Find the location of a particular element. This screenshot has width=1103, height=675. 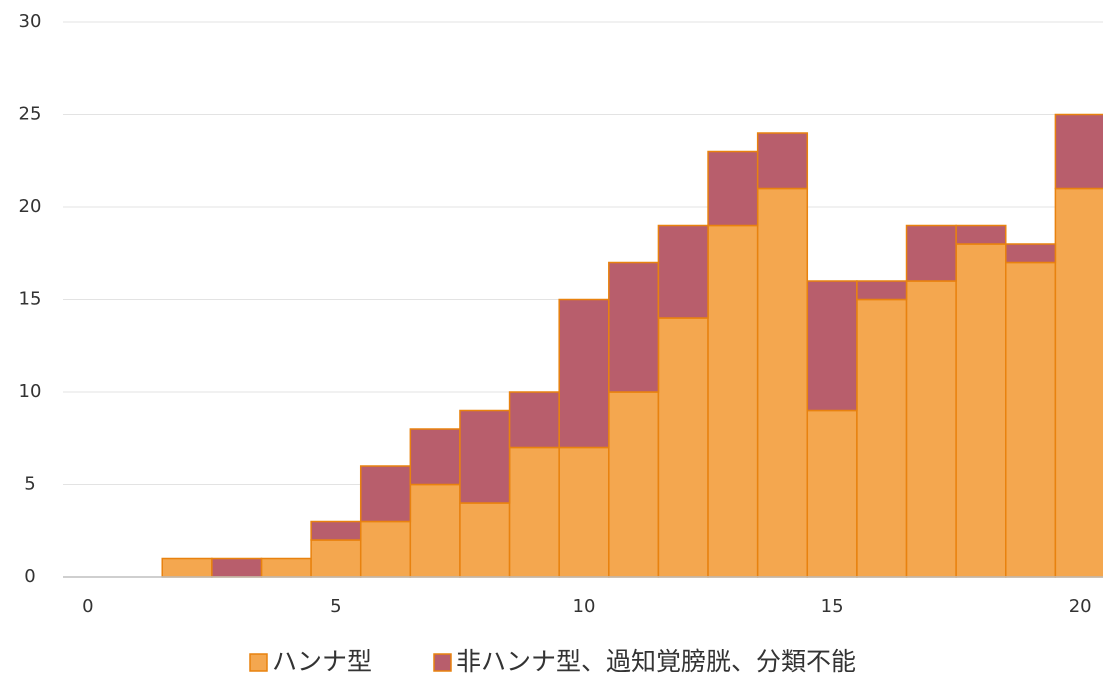

x-tick-label: 10 is located at coordinates (584, 606).